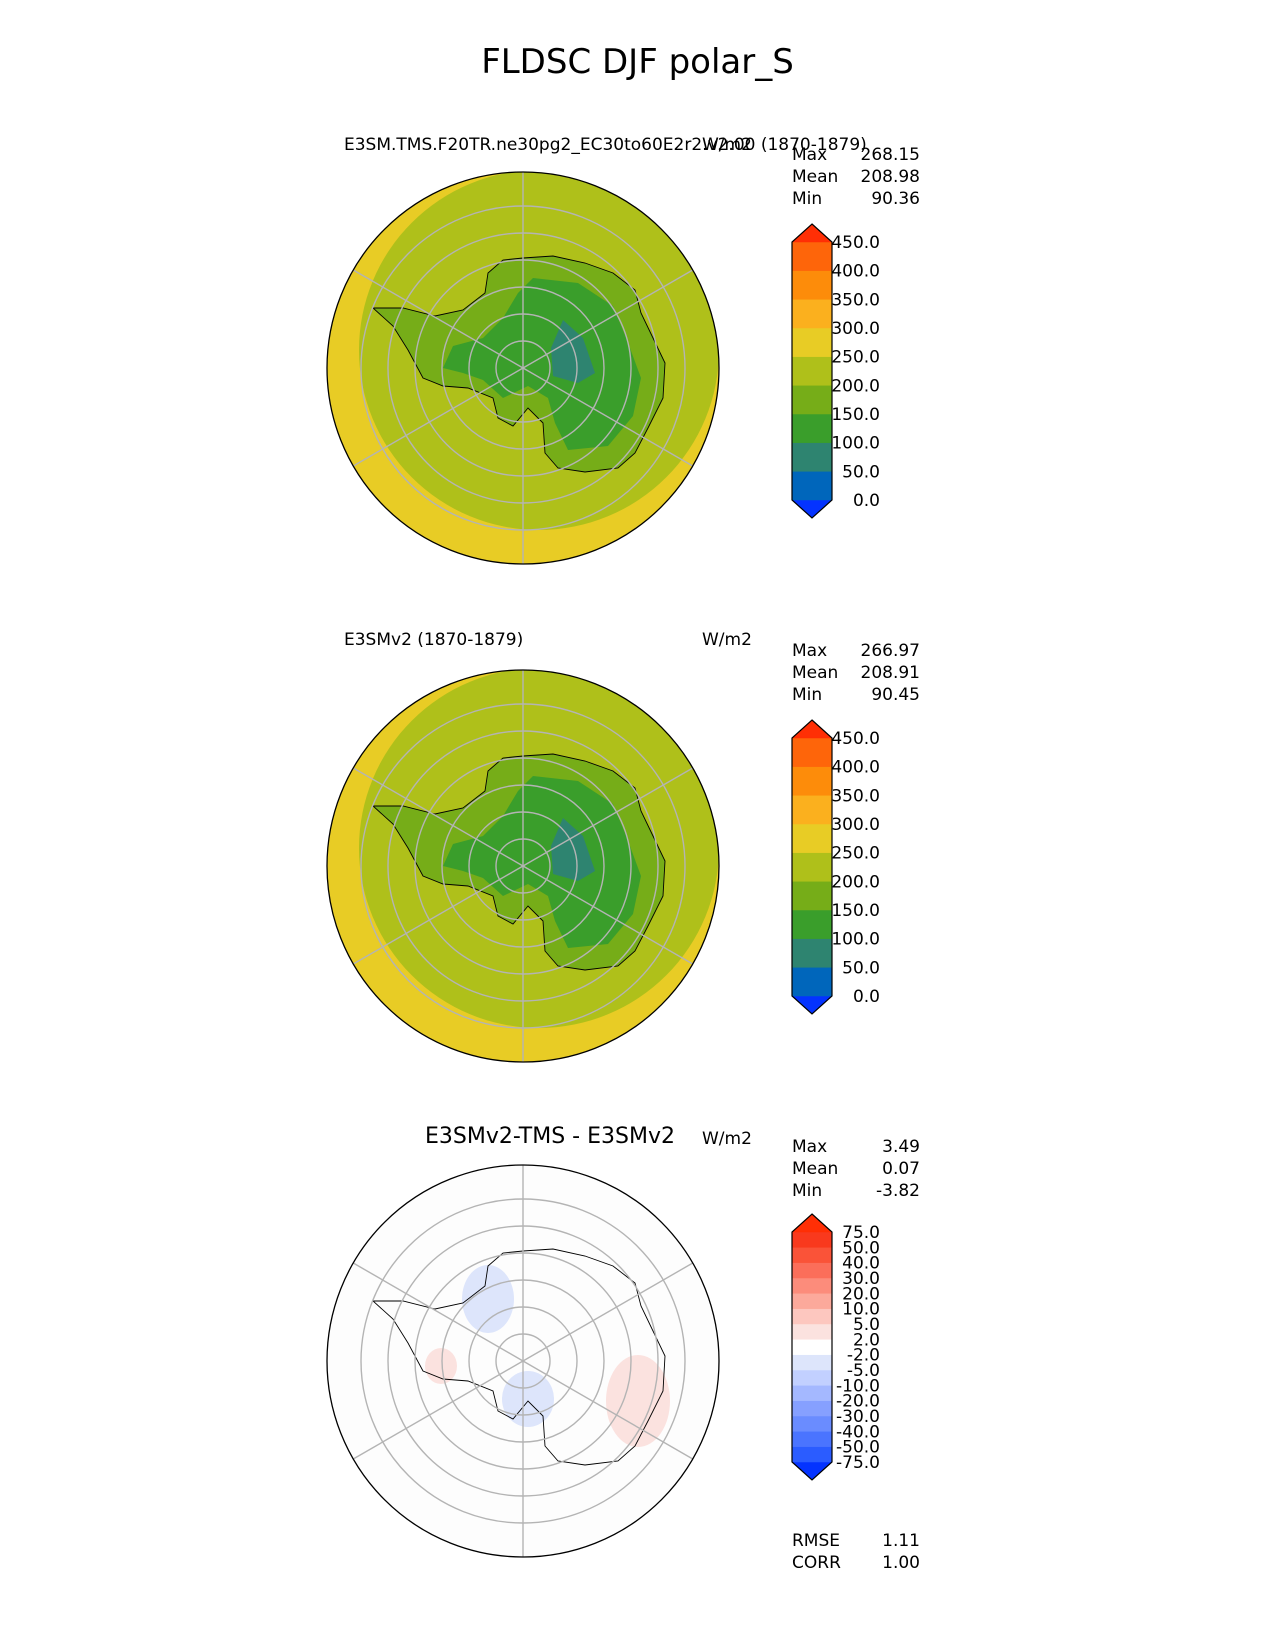  I want to click on colorbar-tick-label: -2.0, so click(863, 1356).